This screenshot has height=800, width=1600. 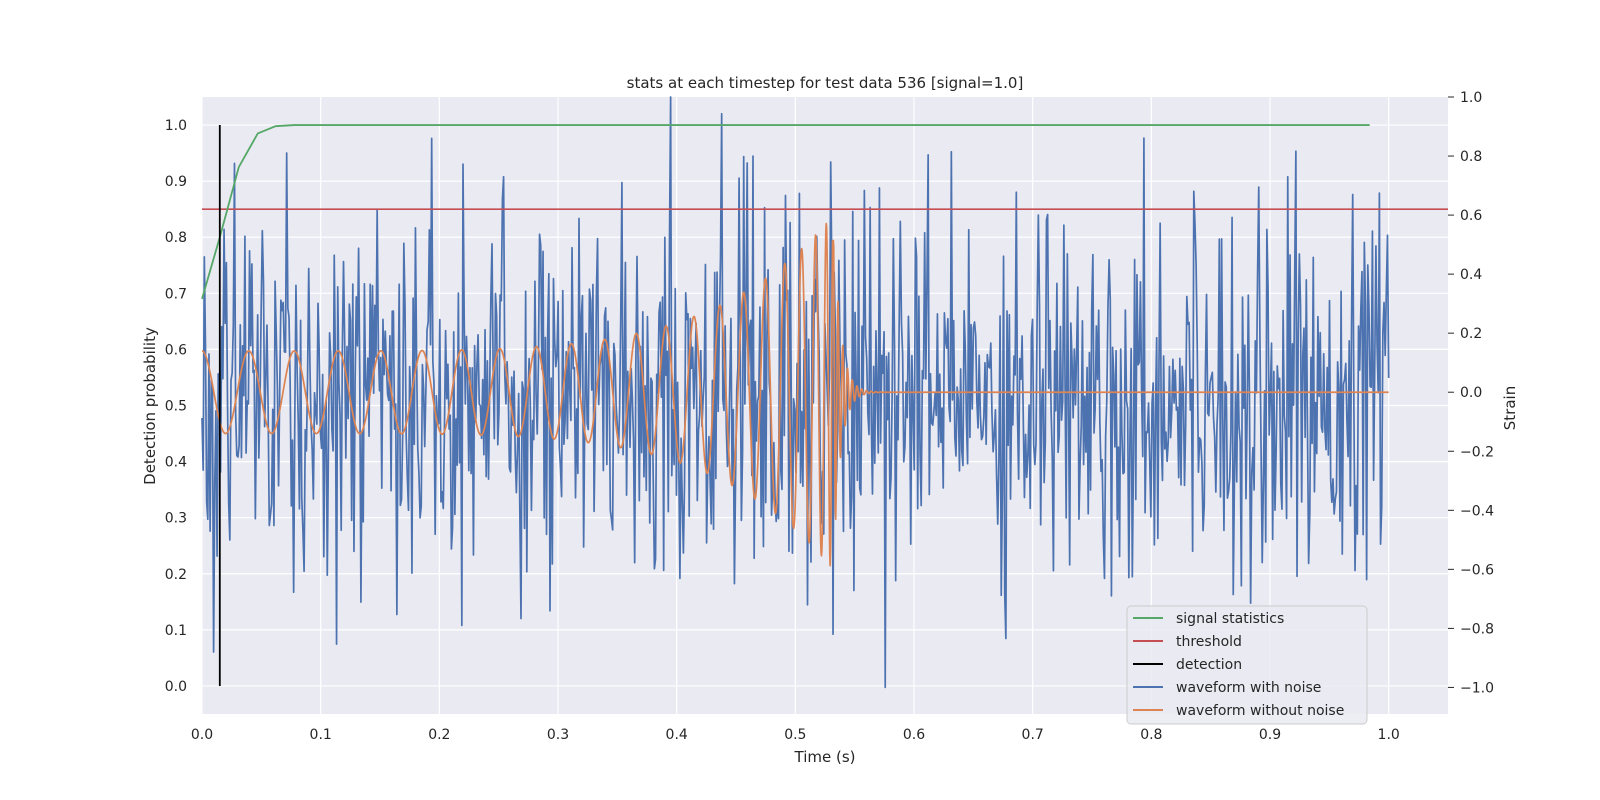 What do you see at coordinates (202, 735) in the screenshot?
I see `x-tick-label: 0.0` at bounding box center [202, 735].